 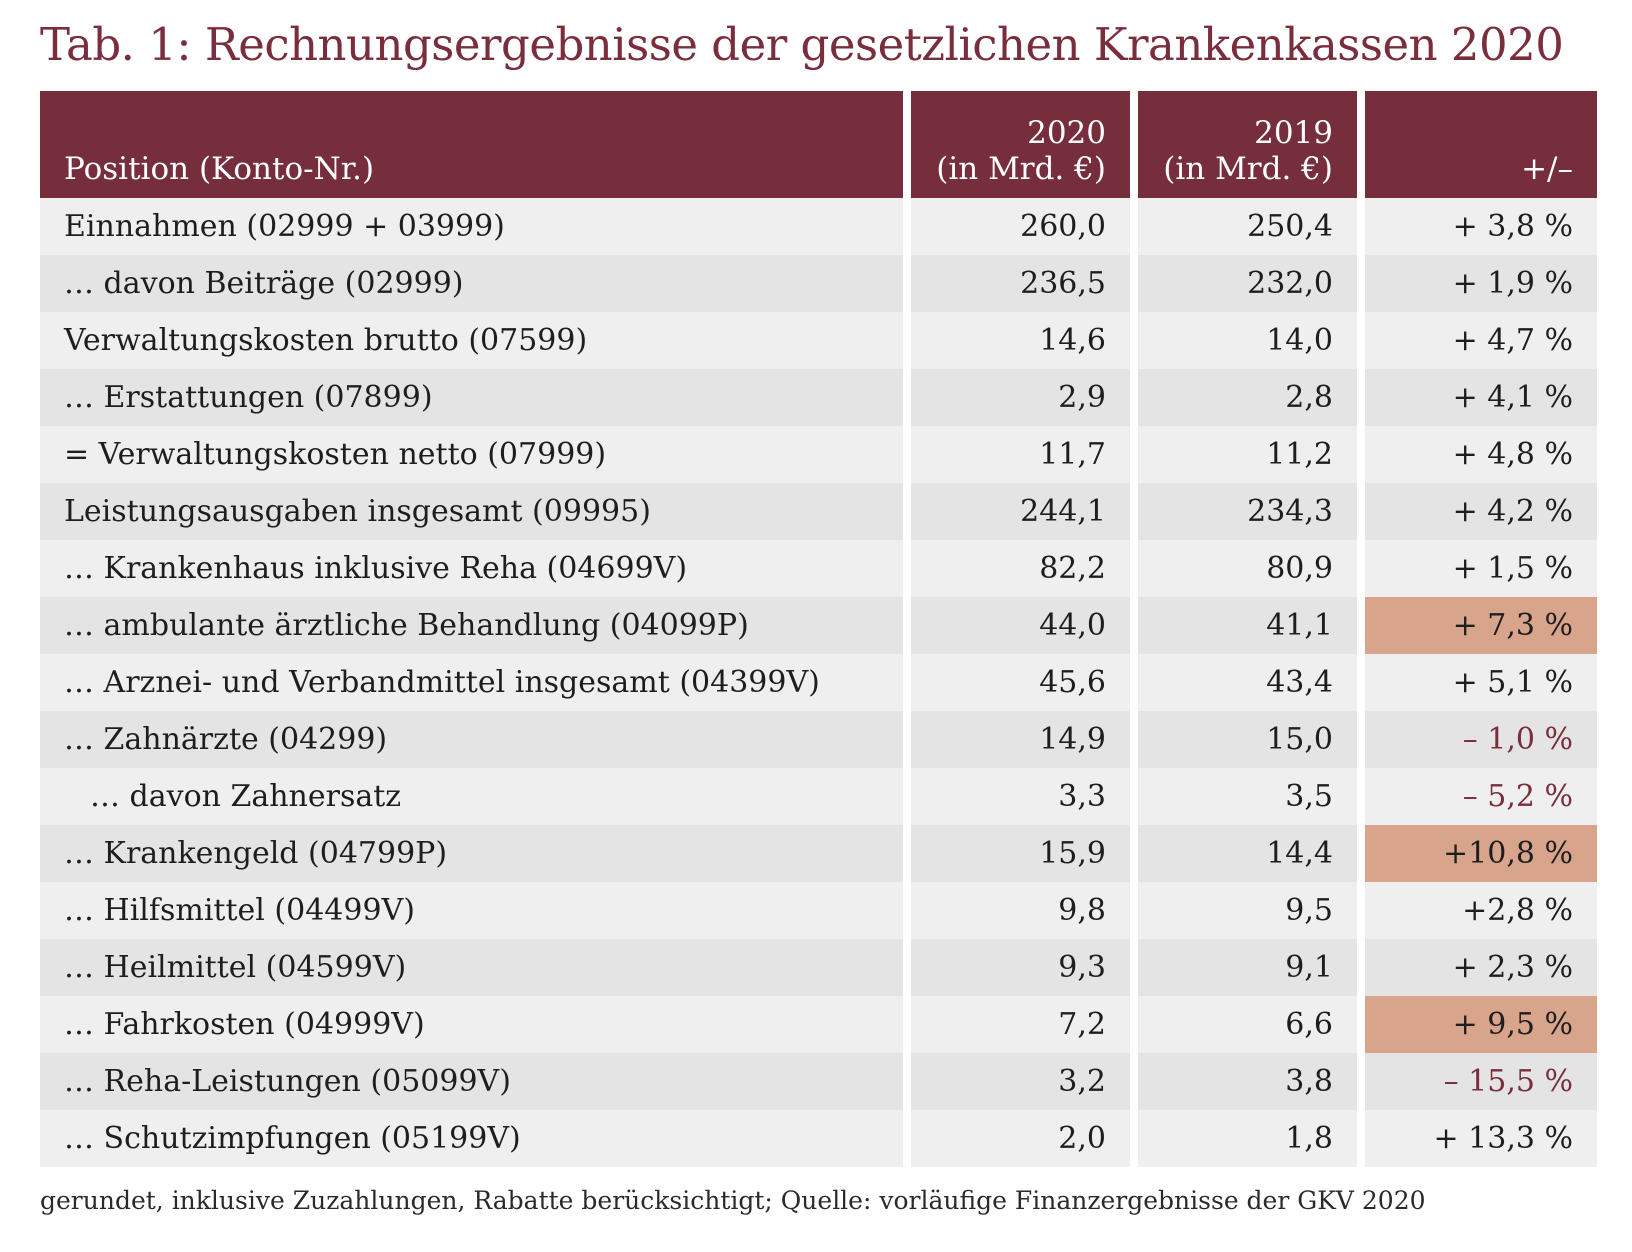 What do you see at coordinates (1020, 144) in the screenshot?
I see `header-2020: 2020 (in Mrd. €)` at bounding box center [1020, 144].